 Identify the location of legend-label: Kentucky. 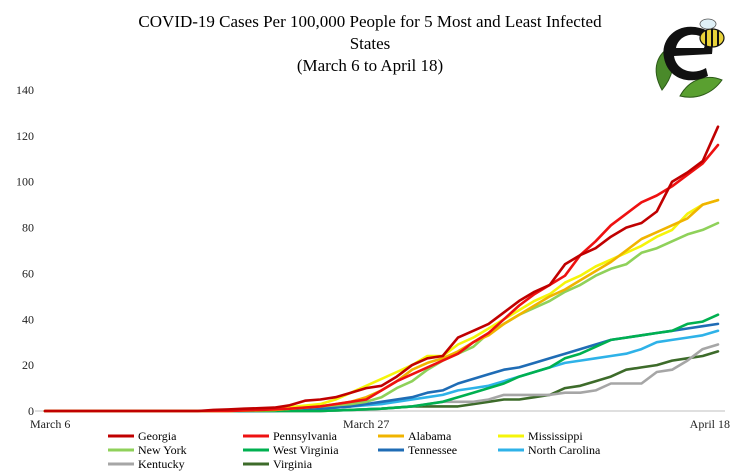
(161, 464).